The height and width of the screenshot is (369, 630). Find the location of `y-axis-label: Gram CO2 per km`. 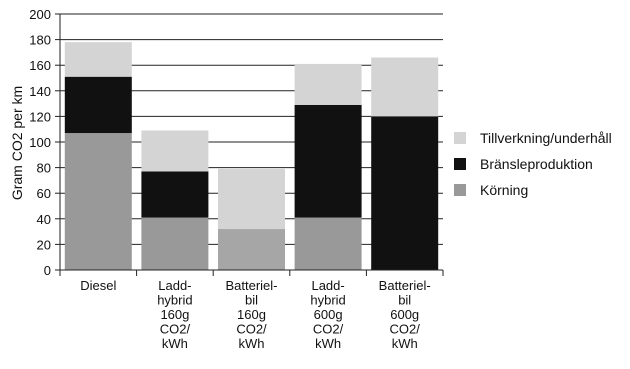

y-axis-label: Gram CO2 per km is located at coordinates (17, 143).